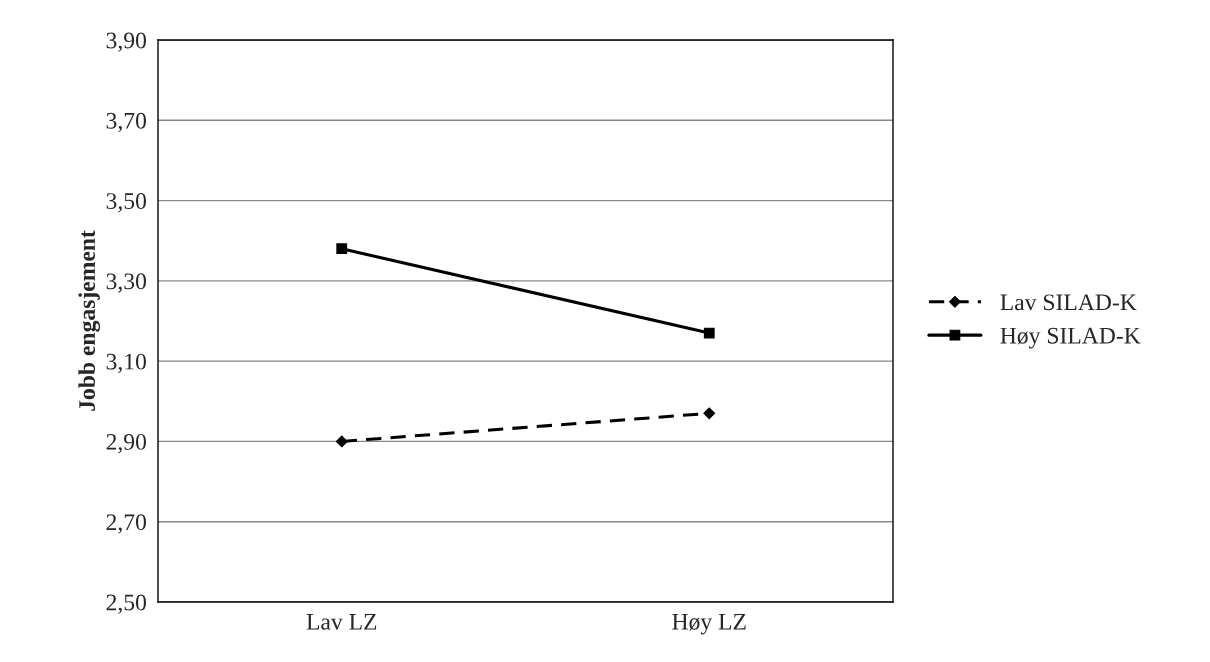 The width and height of the screenshot is (1210, 662). Describe the element at coordinates (126, 363) in the screenshot. I see `y-tick-label: 3,10` at that location.